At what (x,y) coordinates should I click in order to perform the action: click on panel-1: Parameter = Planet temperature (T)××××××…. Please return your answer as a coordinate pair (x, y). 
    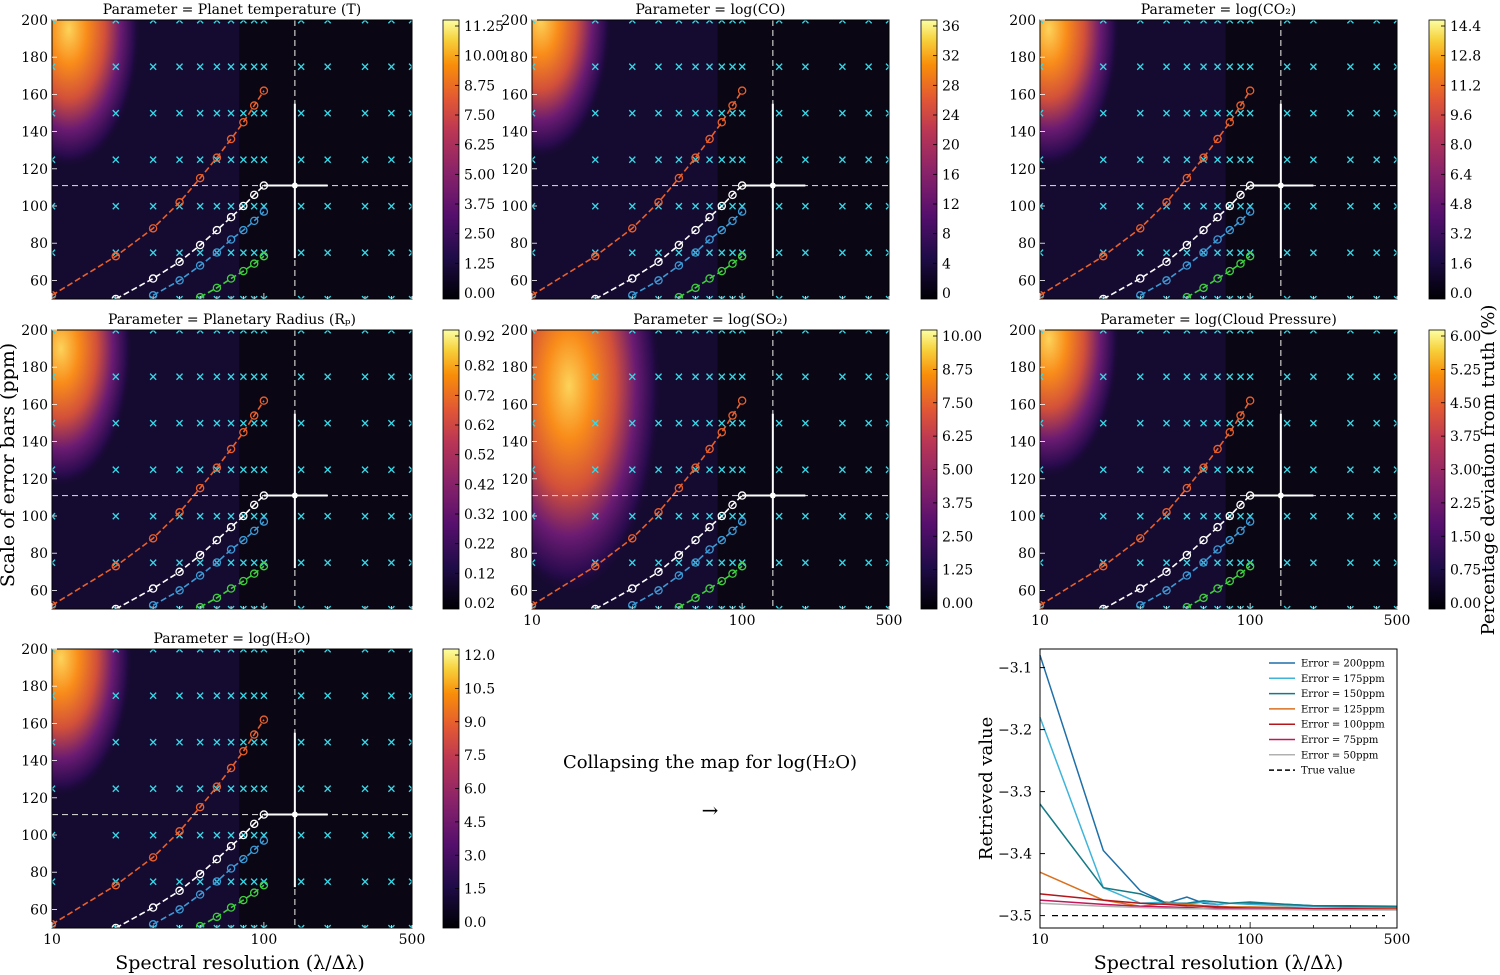
    Looking at the image, I should click on (262, 152).